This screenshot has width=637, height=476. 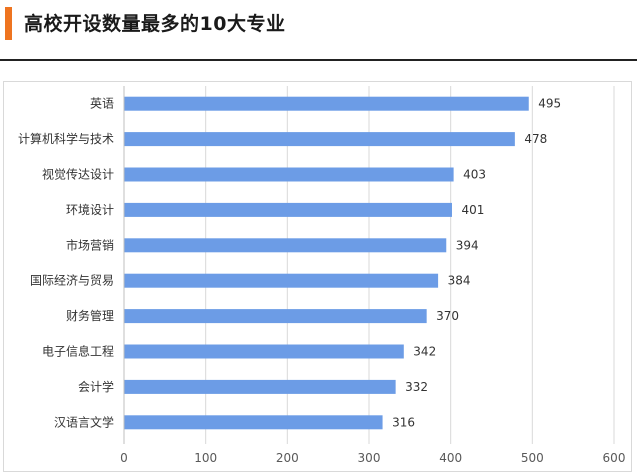 I want to click on category-label: 国际经济与贸易, so click(x=72, y=280).